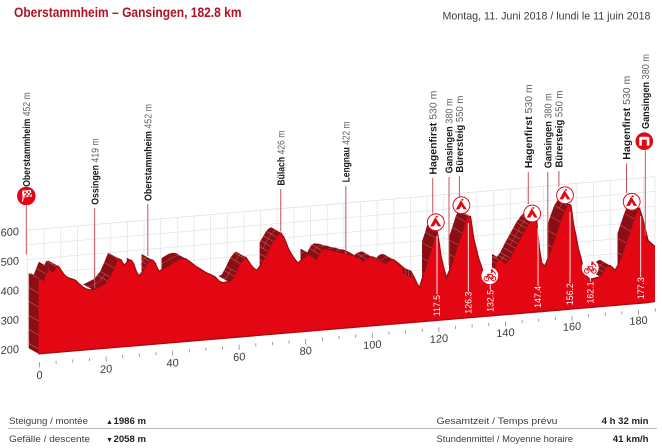  I want to click on svg-text: 120, so click(439, 340).